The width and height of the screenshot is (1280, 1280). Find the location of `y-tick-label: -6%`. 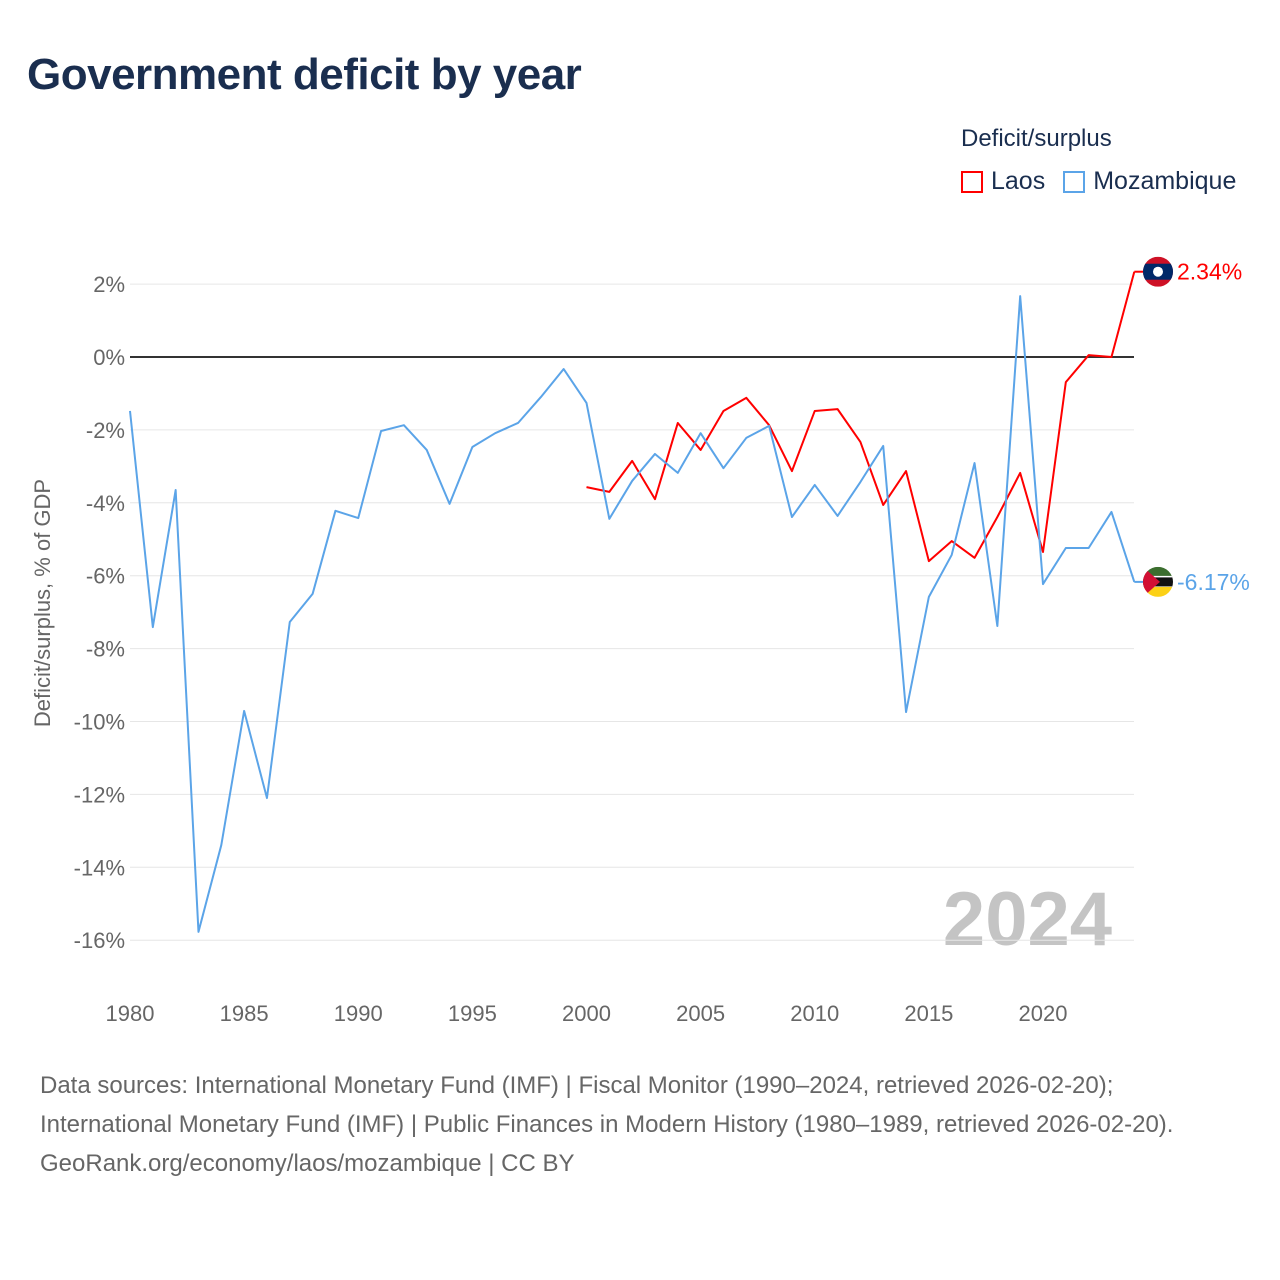

y-tick-label: -6% is located at coordinates (105, 576).